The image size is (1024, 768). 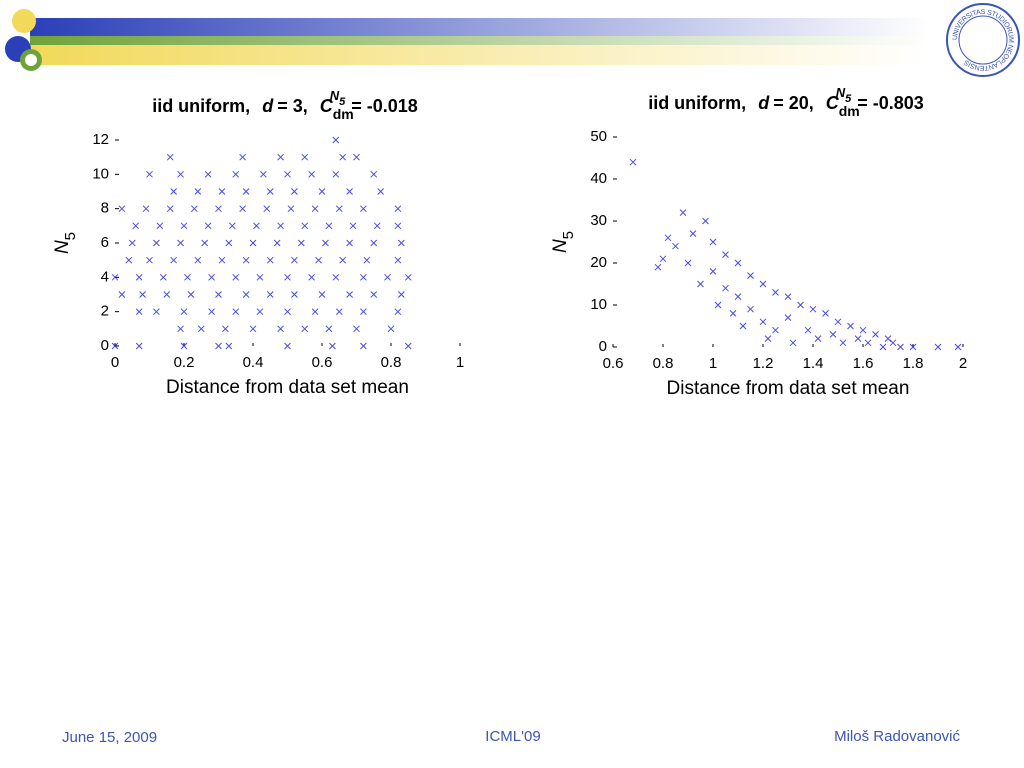 I want to click on x-tick-label: 0.6, so click(x=322, y=362).